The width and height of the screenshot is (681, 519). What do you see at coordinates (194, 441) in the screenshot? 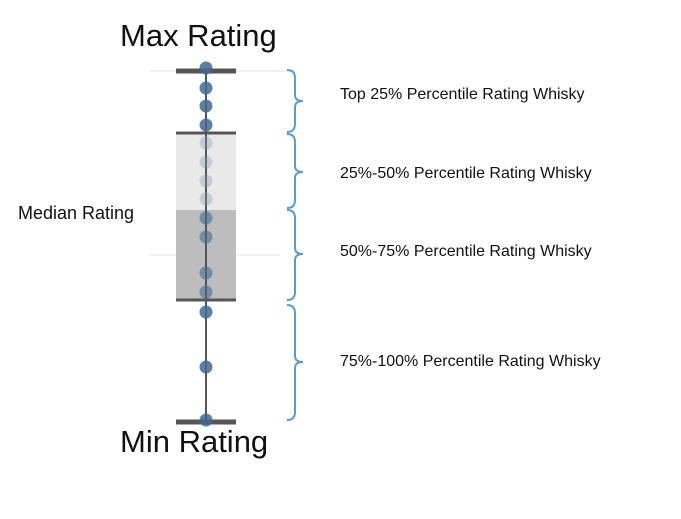
I see `min-rating-label: Min Rating` at bounding box center [194, 441].